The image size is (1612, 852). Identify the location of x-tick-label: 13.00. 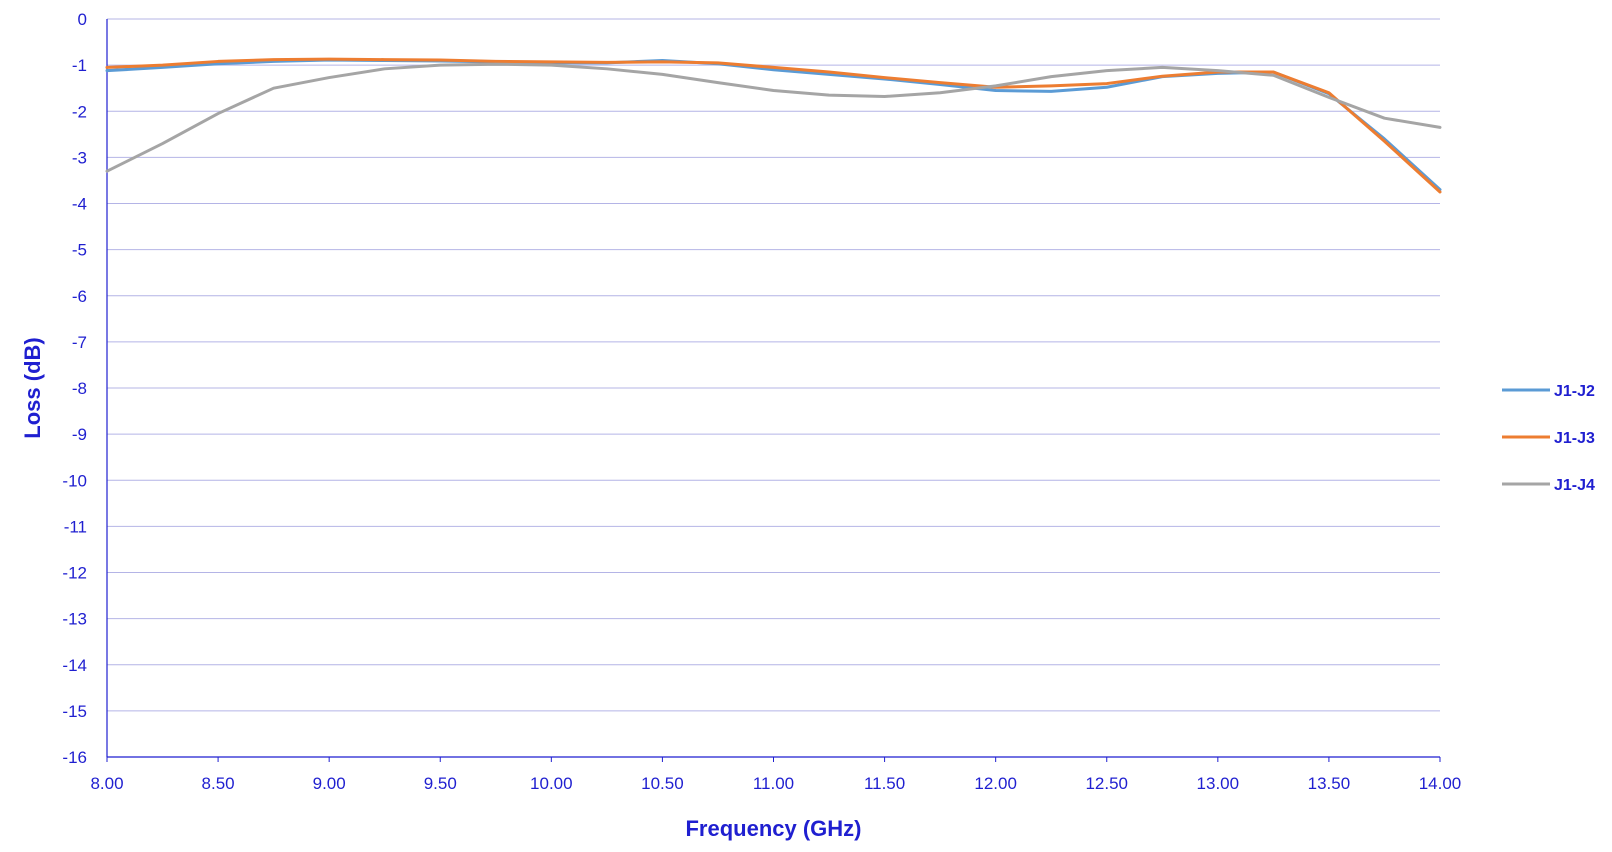
(1218, 783).